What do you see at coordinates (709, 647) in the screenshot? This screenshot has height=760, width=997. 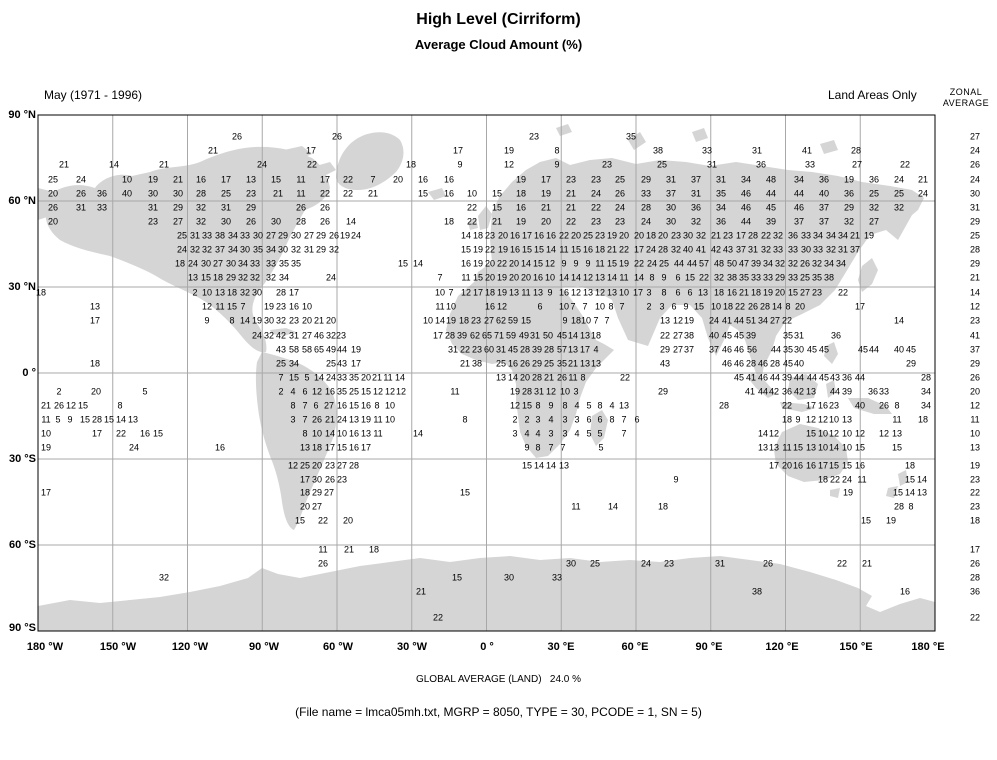 I see `longitude-tick-label: 90 °E` at bounding box center [709, 647].